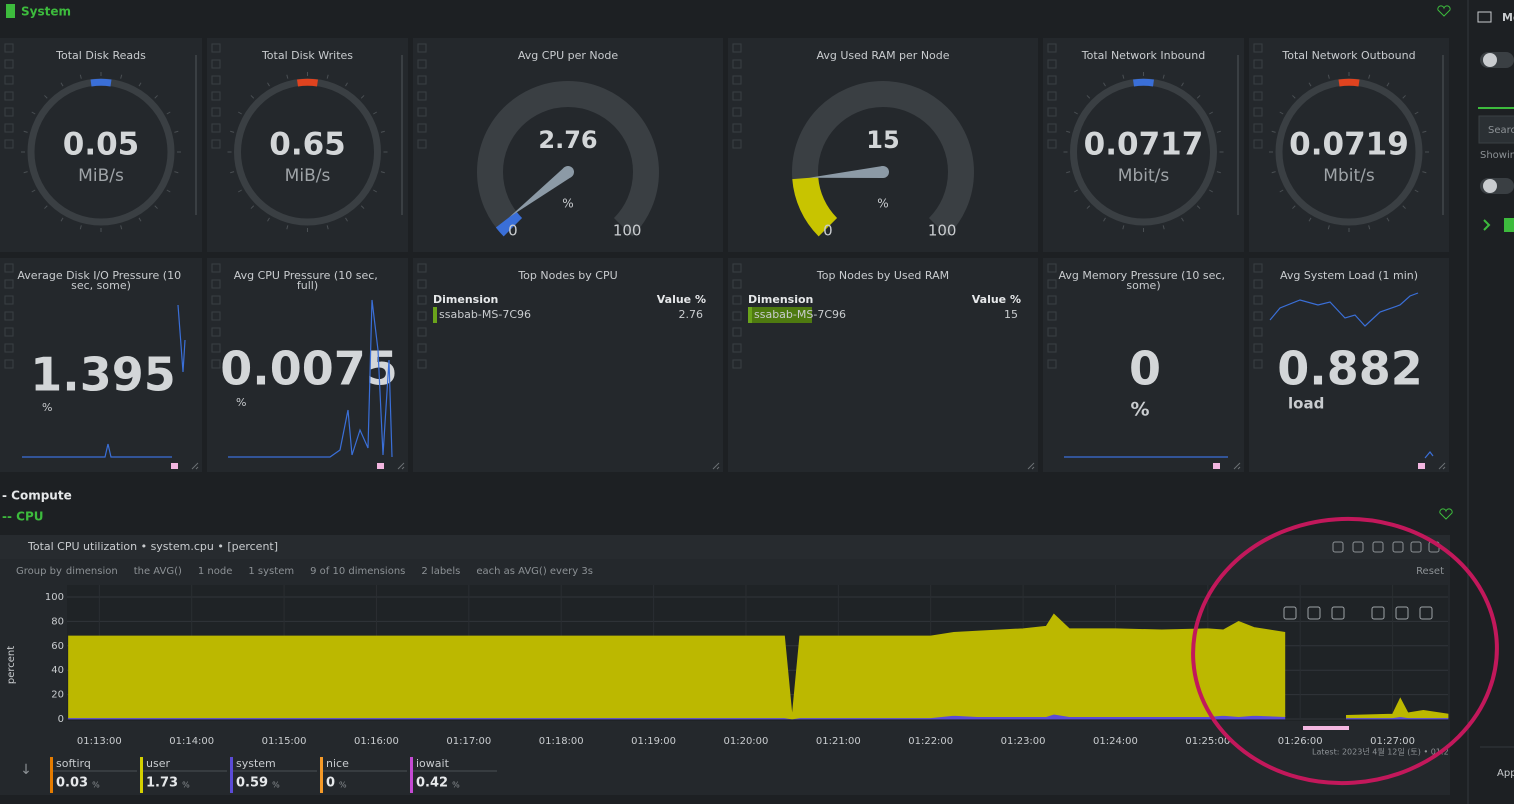 The height and width of the screenshot is (804, 1514). I want to click on chart-control: 1 system, so click(271, 571).